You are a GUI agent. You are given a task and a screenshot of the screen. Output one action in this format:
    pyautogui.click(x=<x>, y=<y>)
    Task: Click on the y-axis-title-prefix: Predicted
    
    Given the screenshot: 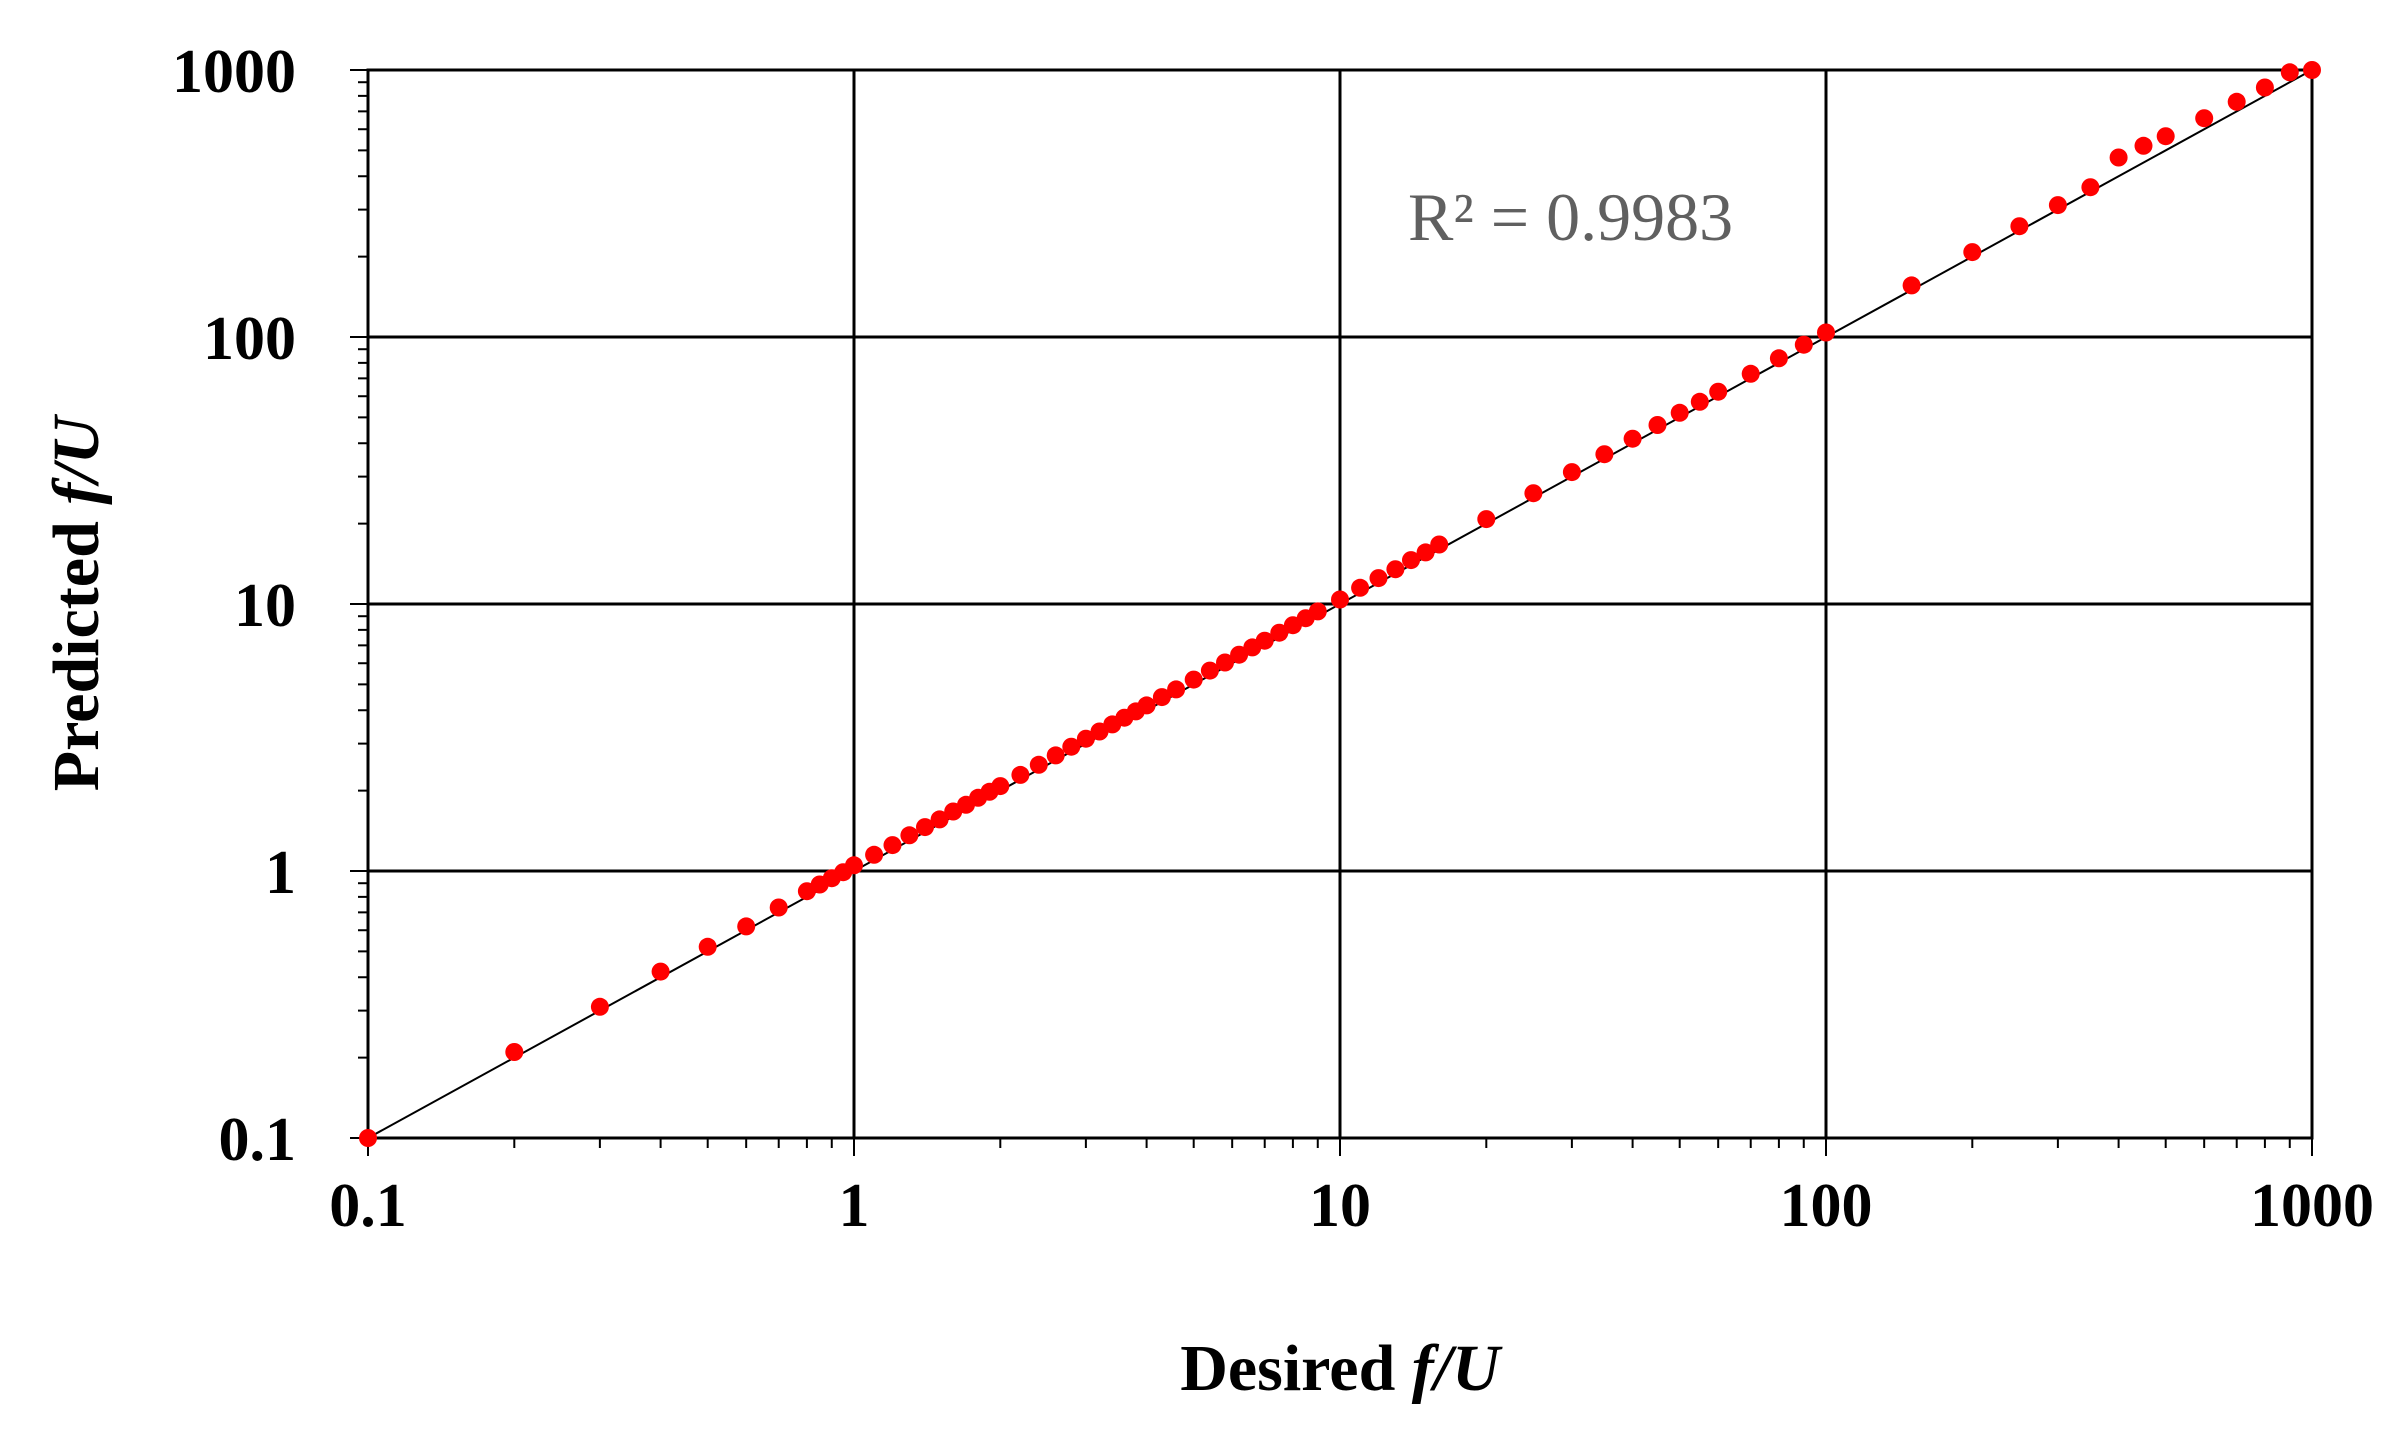 What is the action you would take?
    pyautogui.click(x=76, y=648)
    